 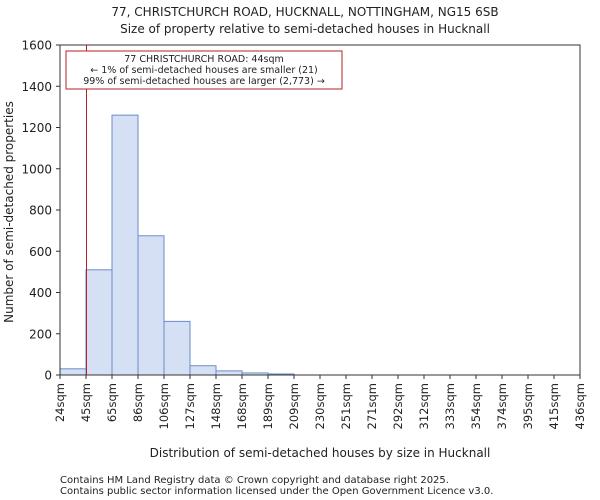 I want to click on y-tick-label: 200, so click(x=40, y=334).